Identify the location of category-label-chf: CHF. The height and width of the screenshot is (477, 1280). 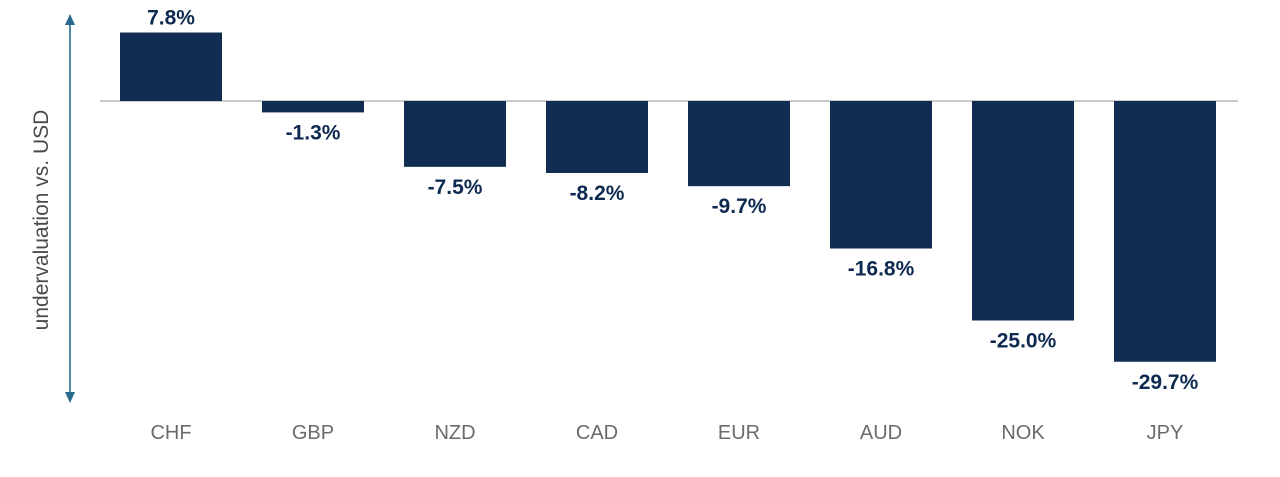
(170, 433).